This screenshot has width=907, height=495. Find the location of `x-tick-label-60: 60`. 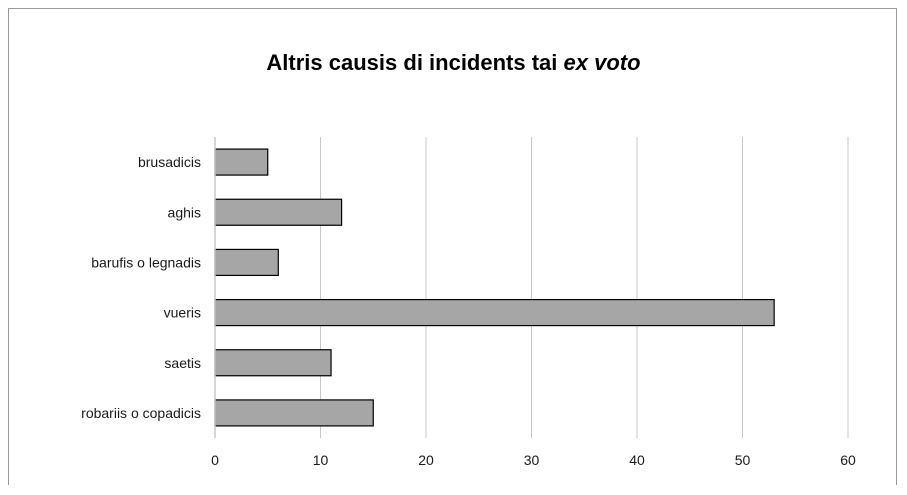

x-tick-label-60: 60 is located at coordinates (848, 460).